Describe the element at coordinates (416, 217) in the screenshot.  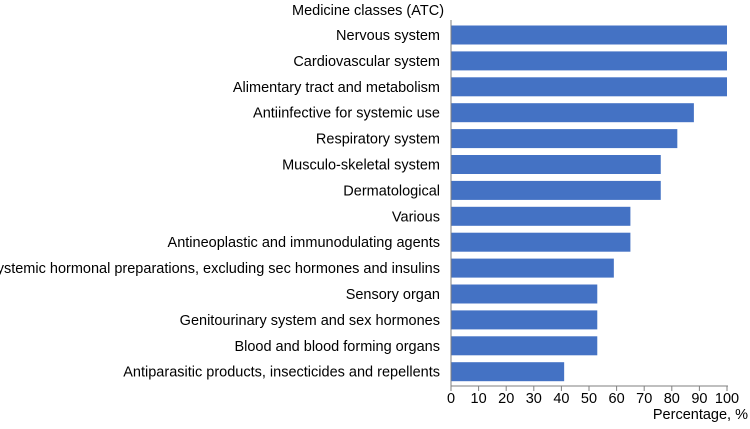
I see `category-label: Various` at that location.